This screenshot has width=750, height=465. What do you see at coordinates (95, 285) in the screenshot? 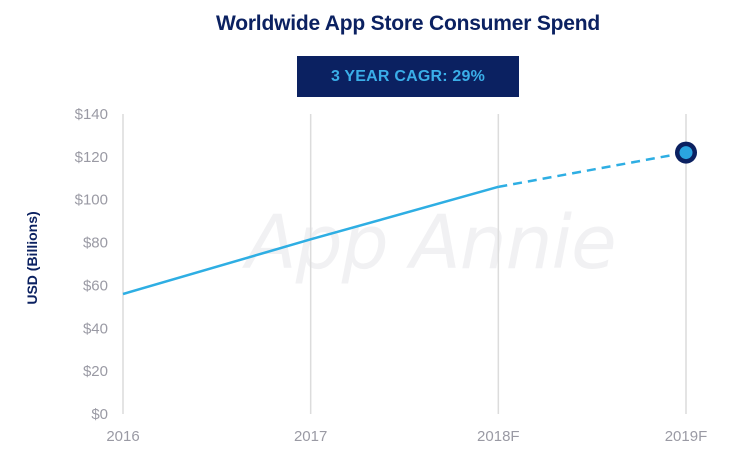
I see `y-tick-label: $60` at bounding box center [95, 285].